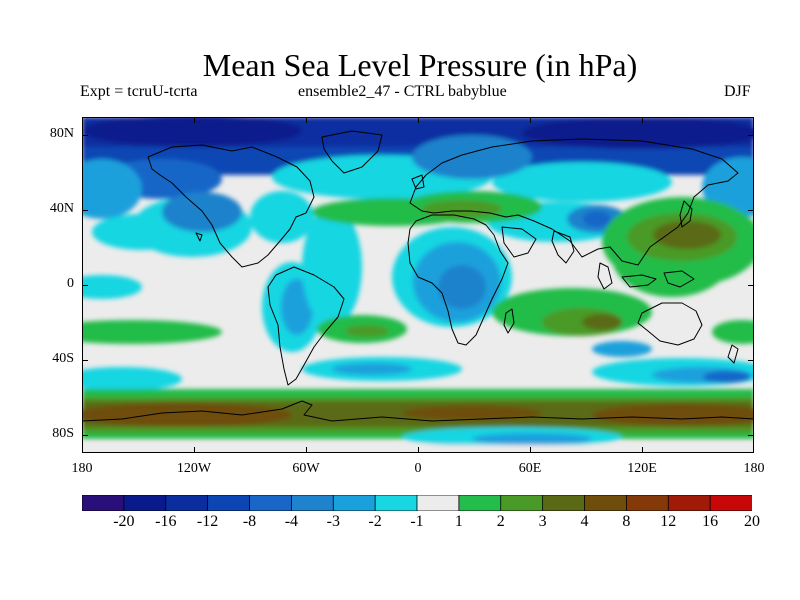 This screenshot has height=600, width=800. What do you see at coordinates (375, 521) in the screenshot?
I see `colorbar-label: -2` at bounding box center [375, 521].